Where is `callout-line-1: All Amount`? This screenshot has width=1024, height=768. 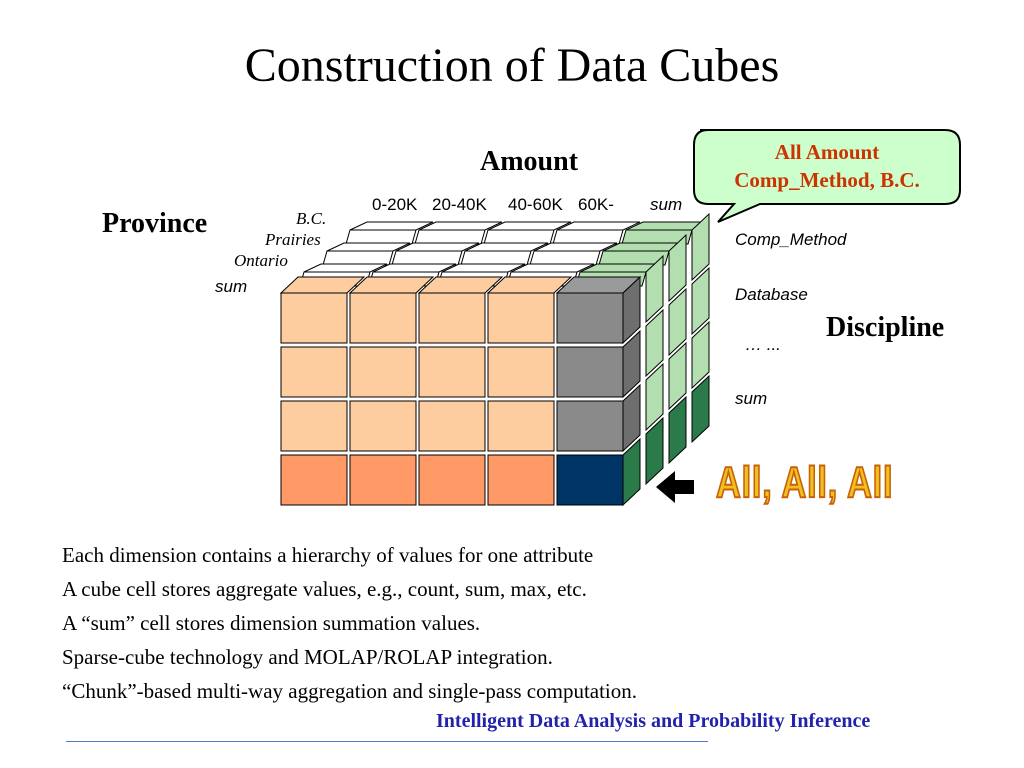
callout-line-1: All Amount is located at coordinates (827, 152).